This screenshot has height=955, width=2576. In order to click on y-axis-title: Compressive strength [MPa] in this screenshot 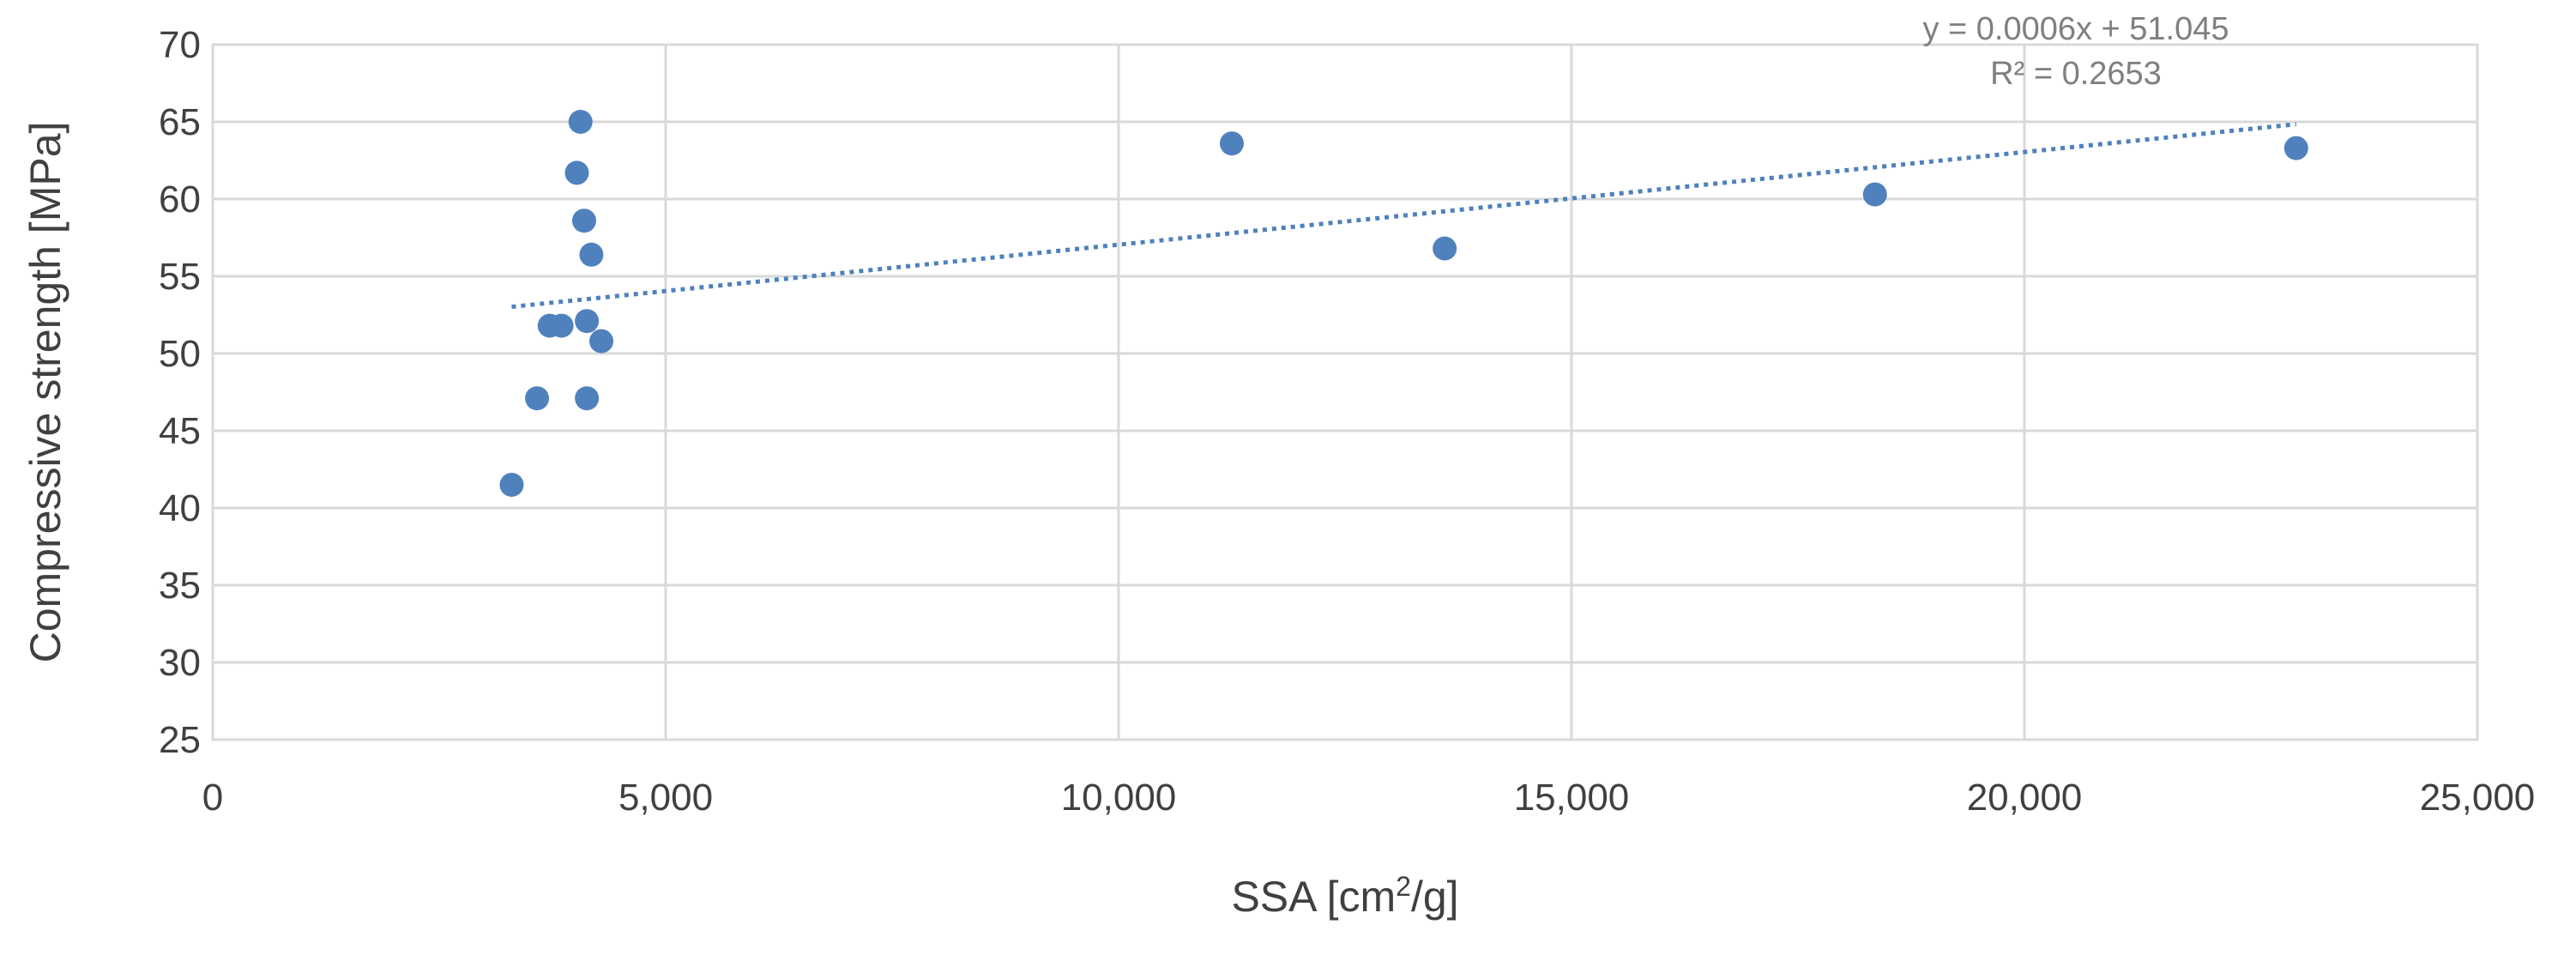, I will do `click(45, 392)`.